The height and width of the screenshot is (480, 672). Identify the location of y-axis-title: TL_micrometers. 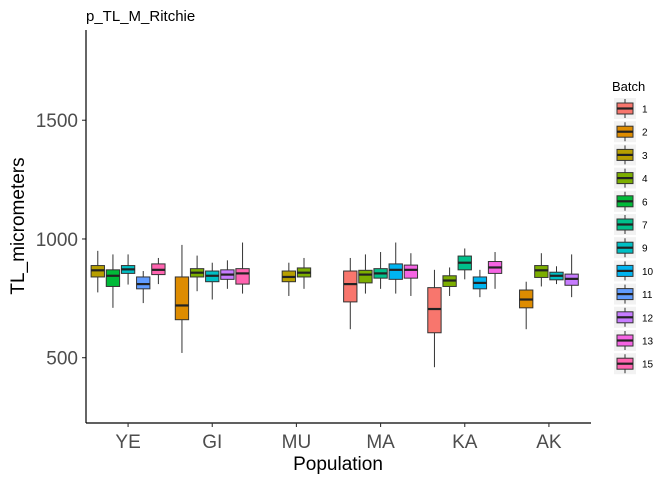
(18, 225).